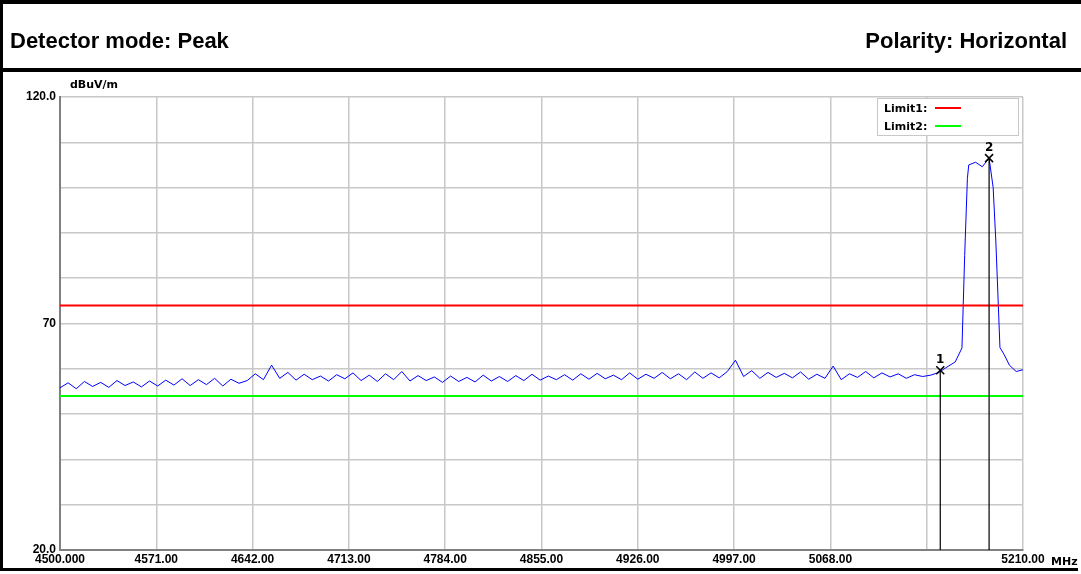 This screenshot has width=1081, height=574. What do you see at coordinates (119, 41) in the screenshot?
I see `chart-title: Detector mode: Peak` at bounding box center [119, 41].